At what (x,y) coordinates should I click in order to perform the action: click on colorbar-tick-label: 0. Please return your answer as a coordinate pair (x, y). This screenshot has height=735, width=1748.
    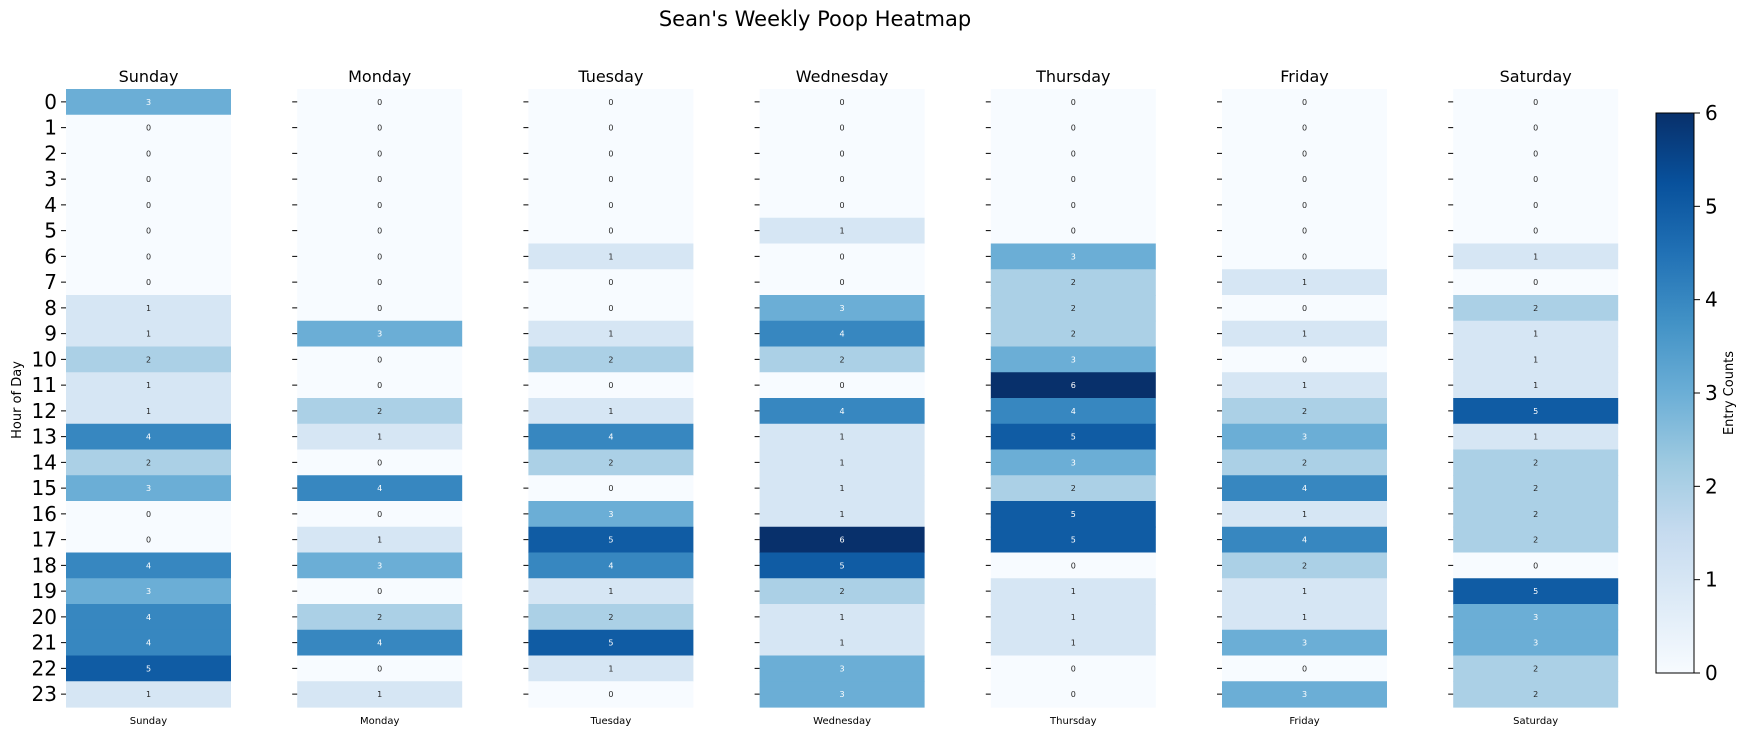
    Looking at the image, I should click on (1711, 673).